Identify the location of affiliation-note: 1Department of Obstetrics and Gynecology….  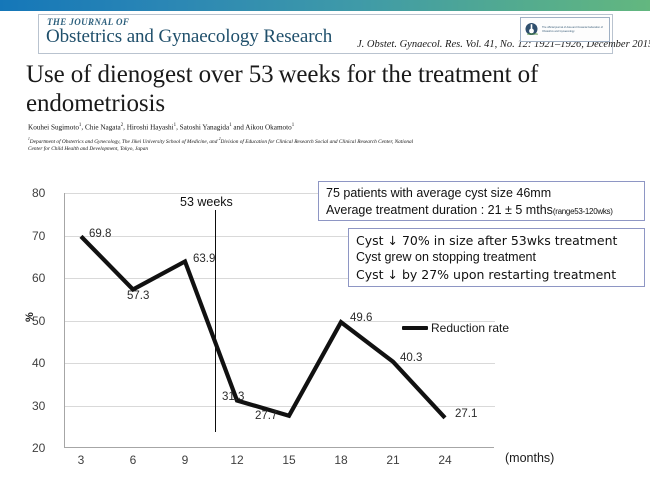
(221, 144).